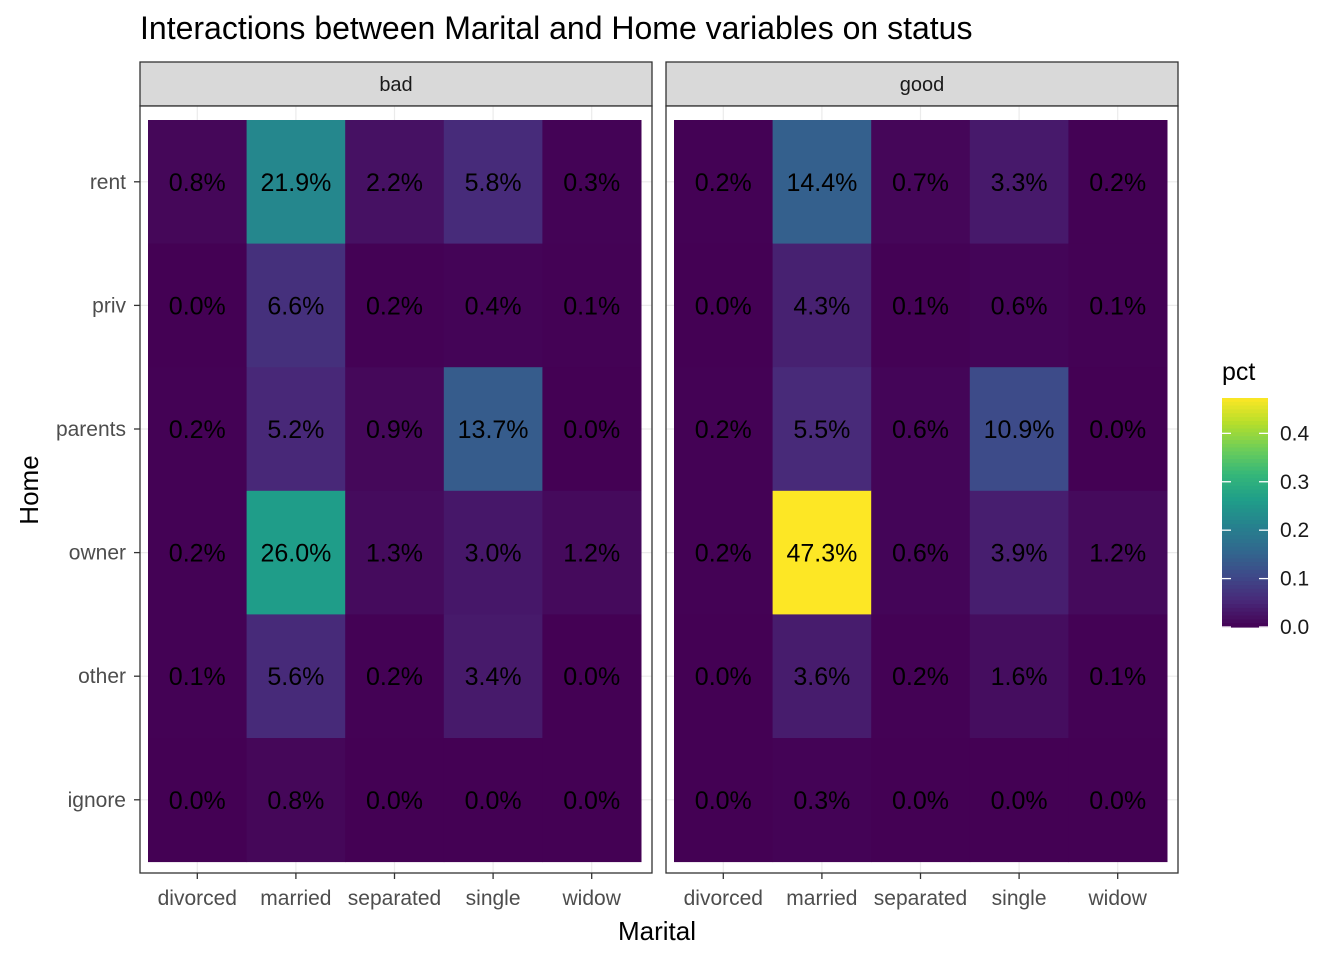  I want to click on tile-label: 5.6%, so click(295, 677).